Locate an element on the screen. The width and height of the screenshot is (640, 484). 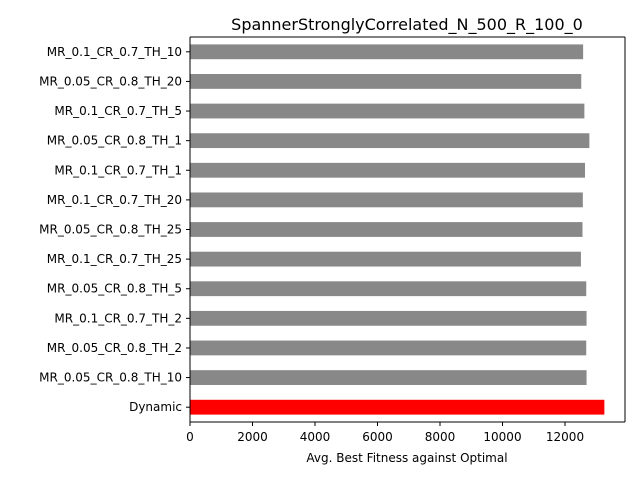
x-tick-label: 6000 is located at coordinates (377, 437).